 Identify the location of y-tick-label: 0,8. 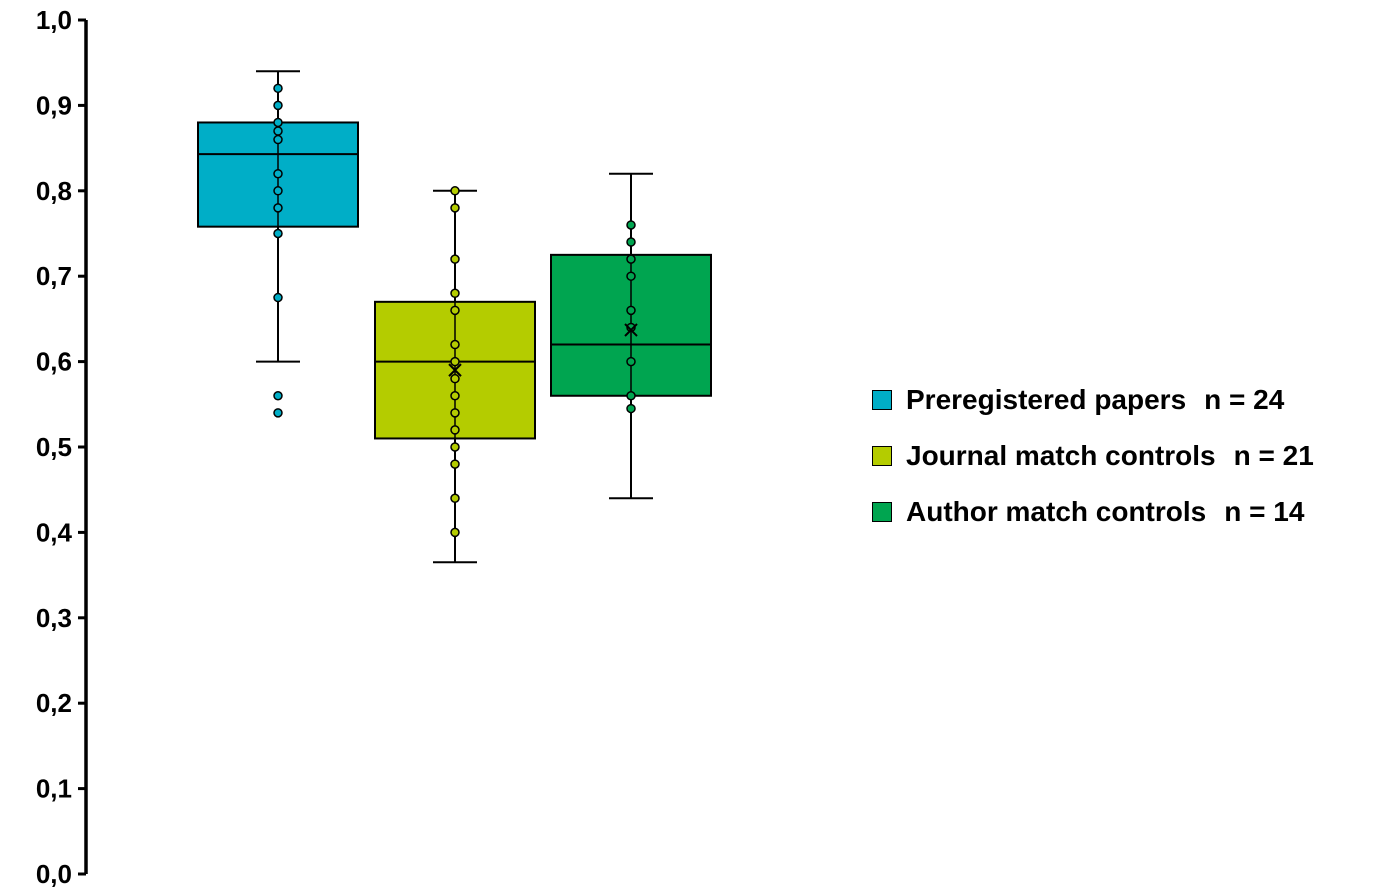
(54, 191).